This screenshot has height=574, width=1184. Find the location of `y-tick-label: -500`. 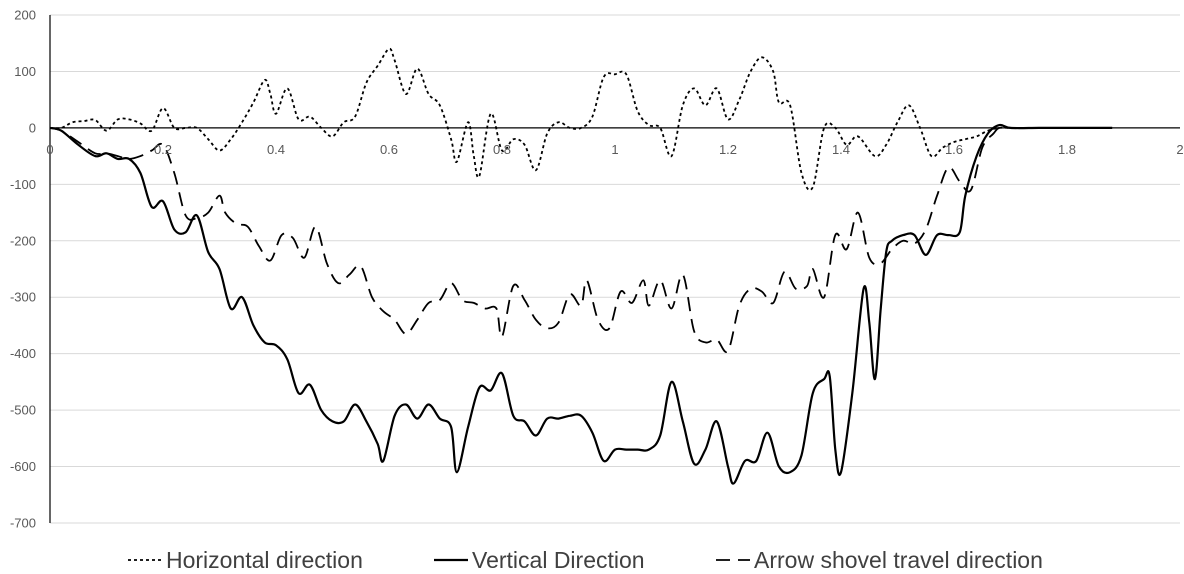

y-tick-label: -500 is located at coordinates (23, 410).